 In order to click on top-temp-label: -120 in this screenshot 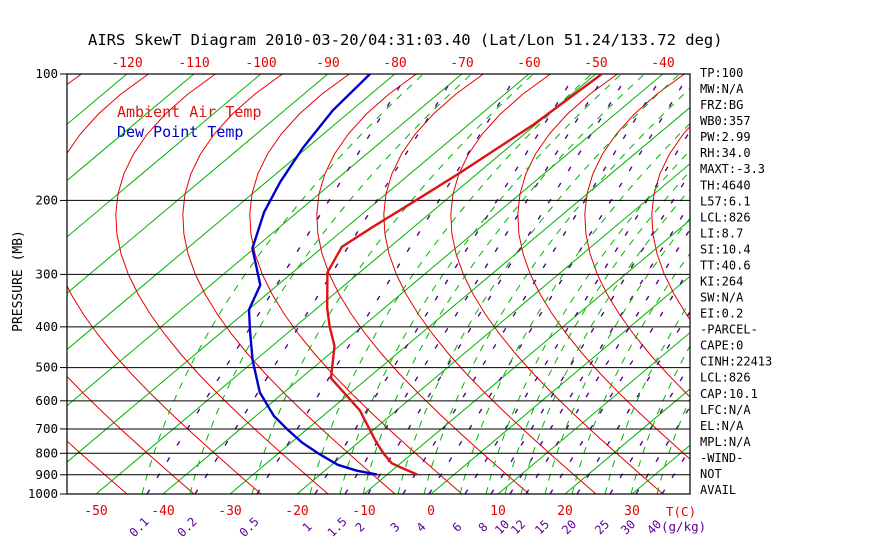, I will do `click(126, 63)`.